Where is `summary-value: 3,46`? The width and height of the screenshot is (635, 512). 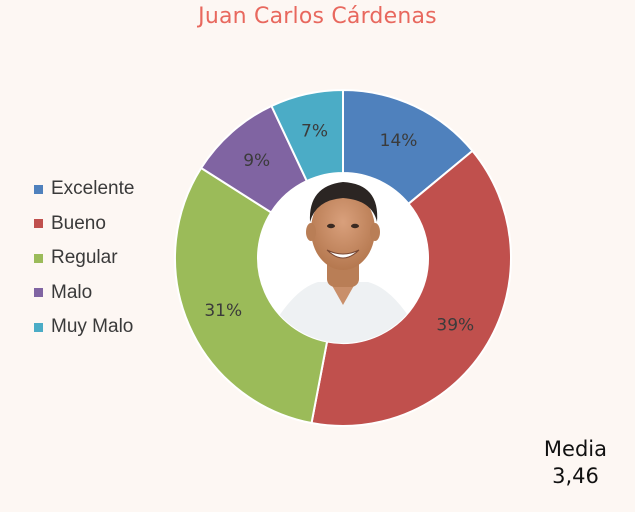 summary-value: 3,46 is located at coordinates (575, 476).